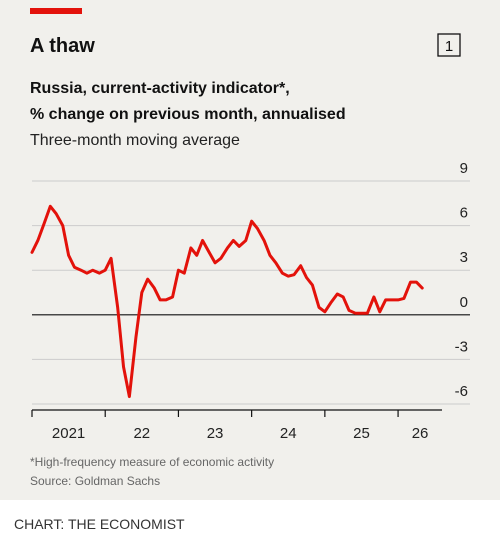 The width and height of the screenshot is (500, 545). I want to click on source: Source: Goldman Sachs, so click(95, 481).